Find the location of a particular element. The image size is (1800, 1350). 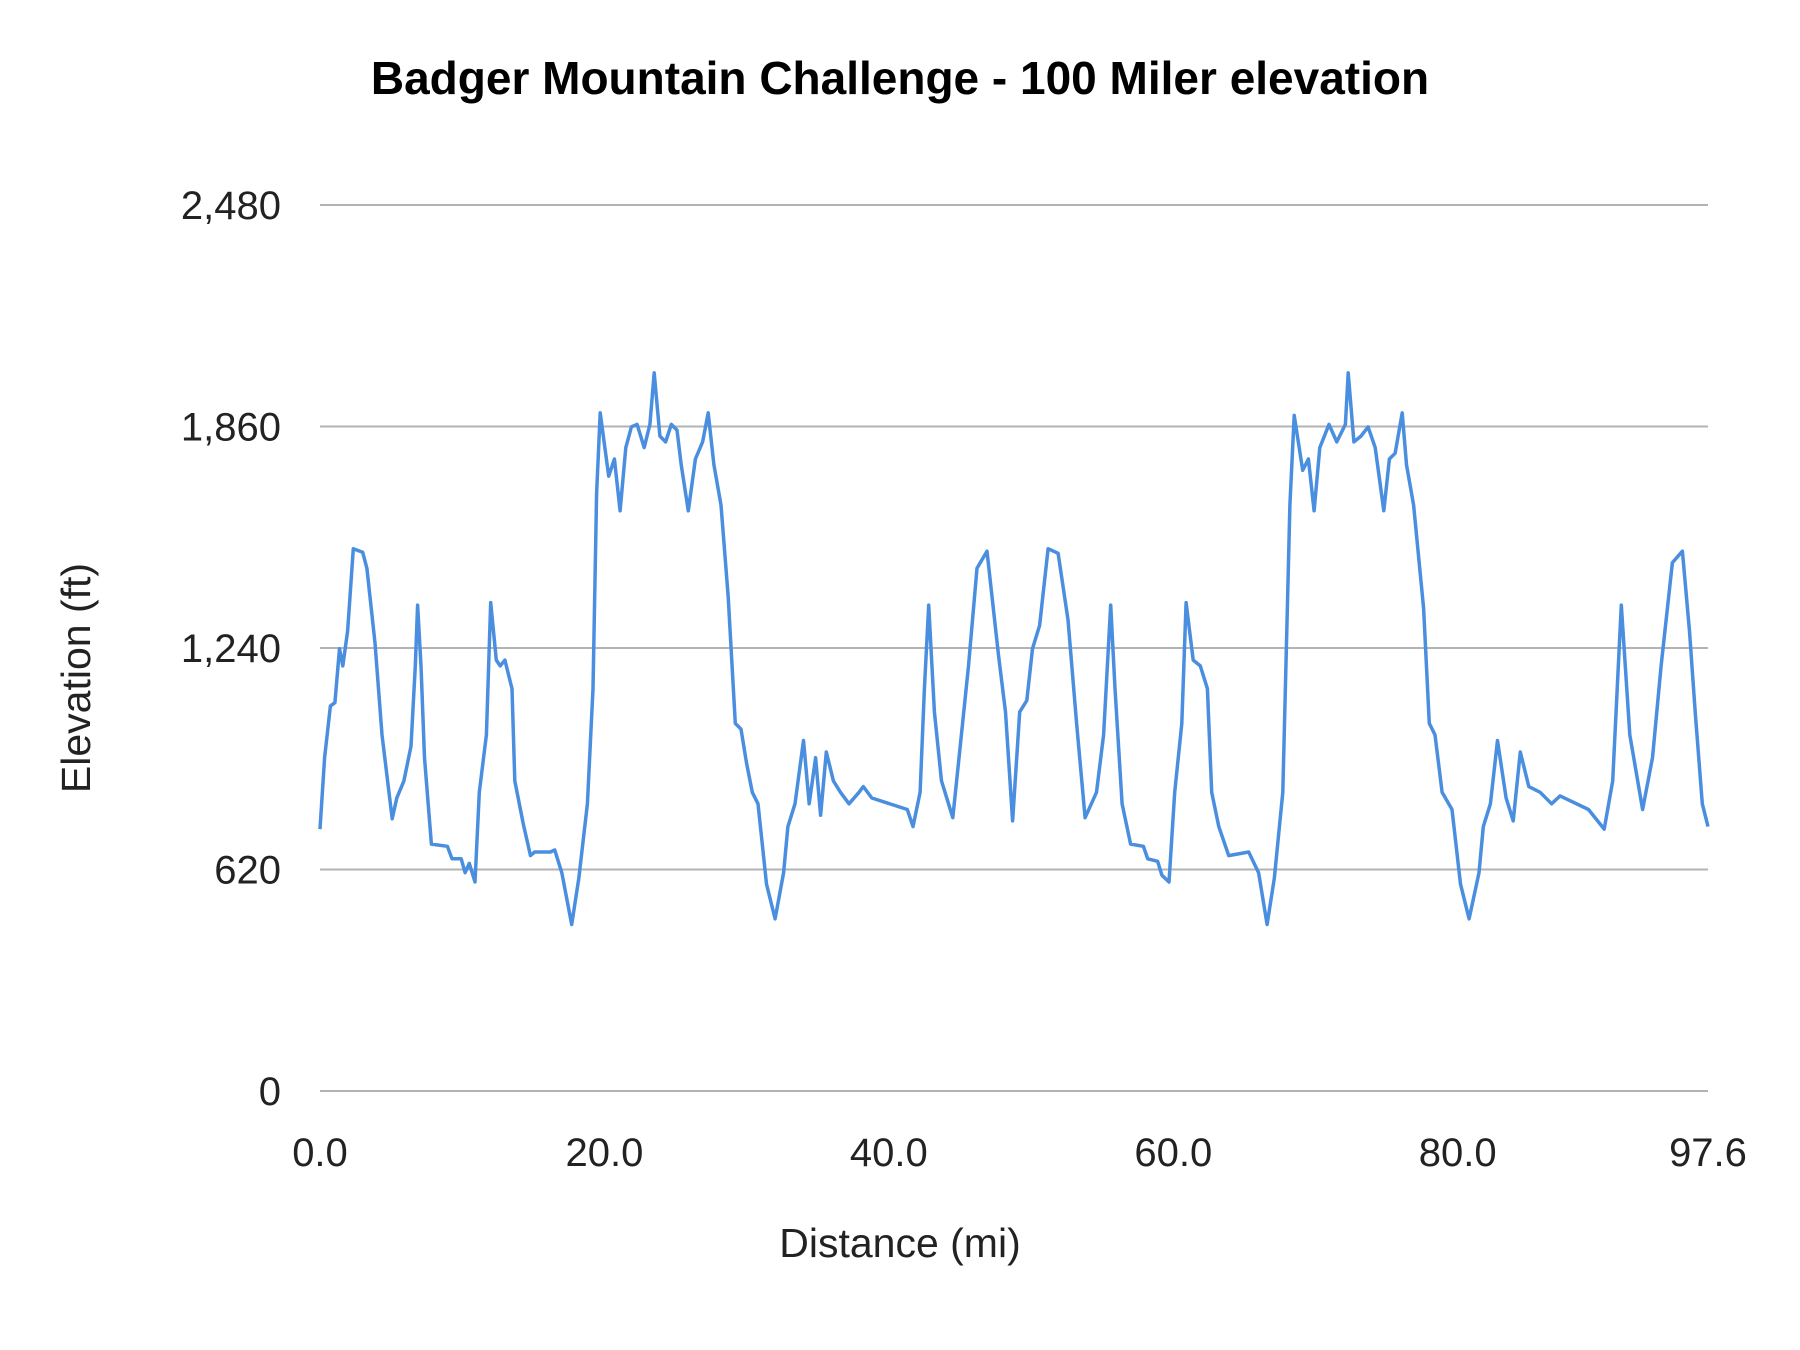

x-tick-label: 0.0 is located at coordinates (320, 1153).